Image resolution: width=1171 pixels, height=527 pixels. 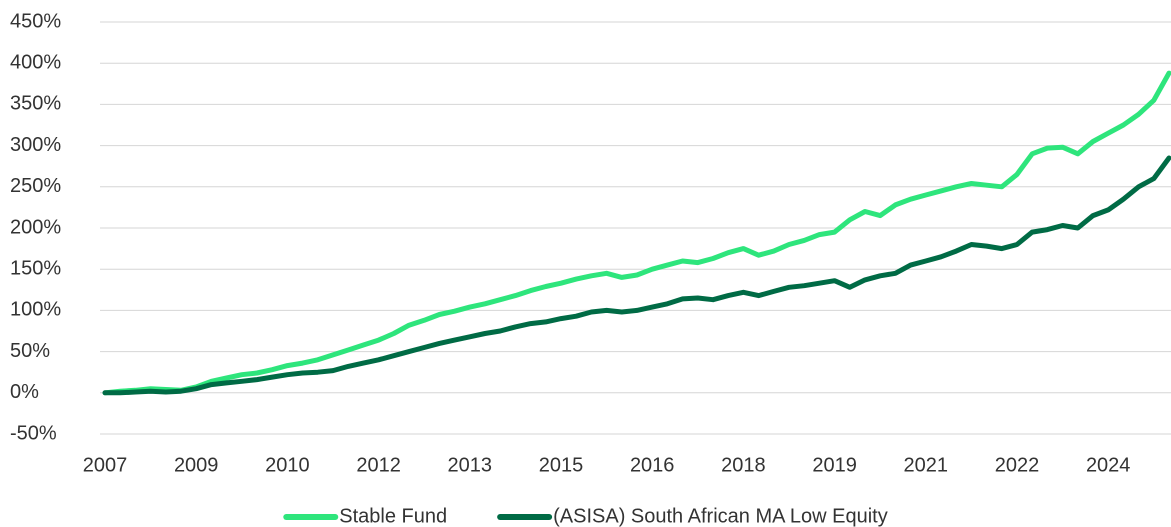 What do you see at coordinates (33, 433) in the screenshot?
I see `y-tick-label: -50%` at bounding box center [33, 433].